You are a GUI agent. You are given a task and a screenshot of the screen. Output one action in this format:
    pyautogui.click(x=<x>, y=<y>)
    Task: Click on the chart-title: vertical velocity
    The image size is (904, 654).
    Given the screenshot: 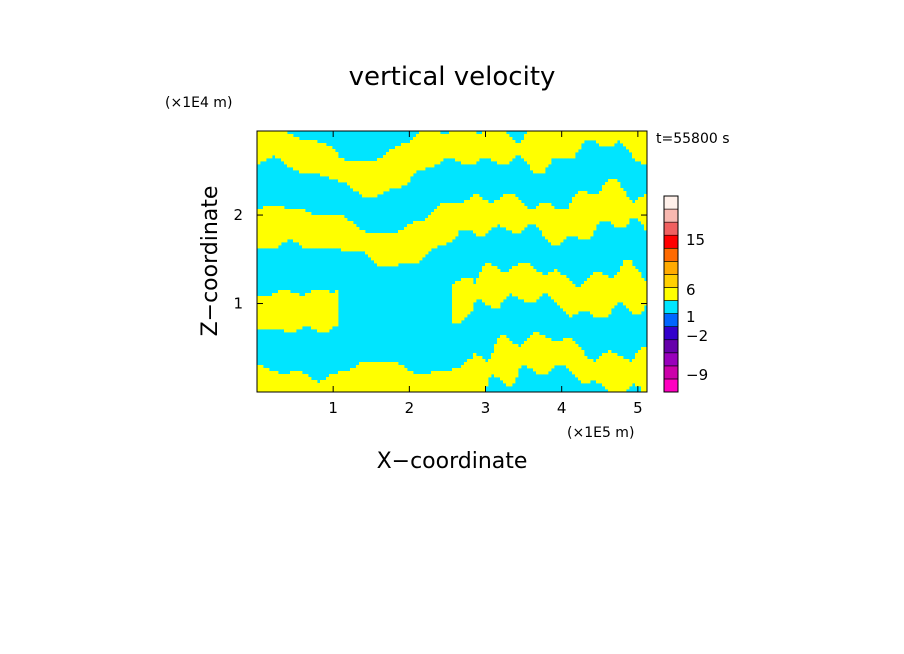 What is the action you would take?
    pyautogui.click(x=452, y=77)
    